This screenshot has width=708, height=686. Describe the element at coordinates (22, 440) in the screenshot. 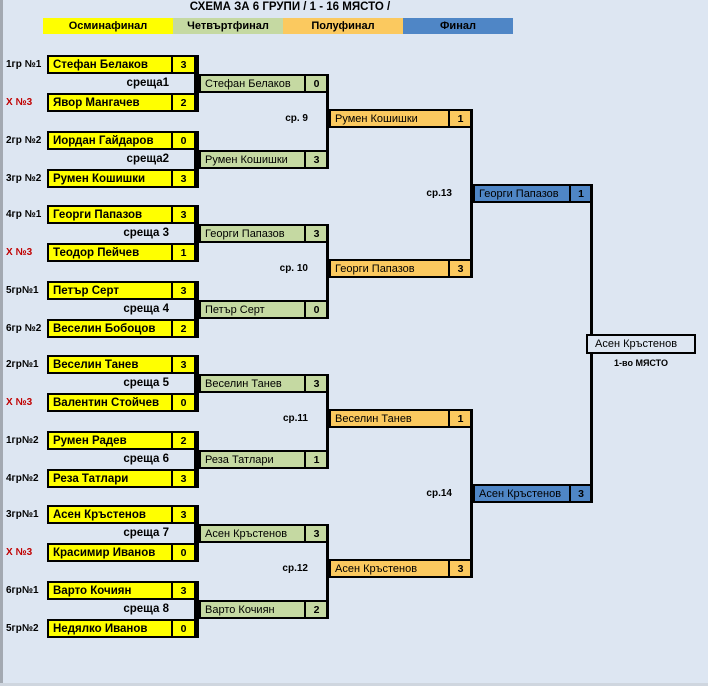

I see `seed-label: 1гр№2` at that location.